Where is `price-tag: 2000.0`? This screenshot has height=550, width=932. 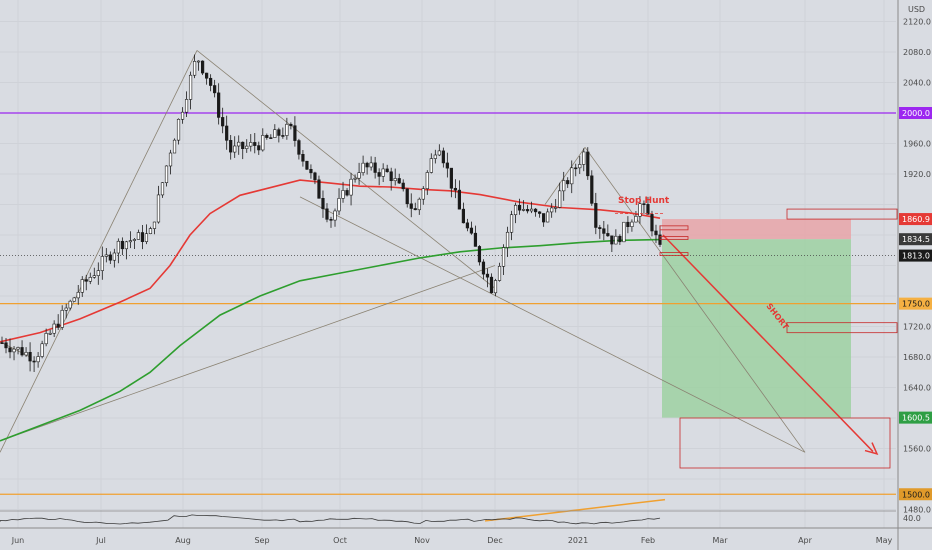
price-tag: 2000.0 is located at coordinates (915, 113).